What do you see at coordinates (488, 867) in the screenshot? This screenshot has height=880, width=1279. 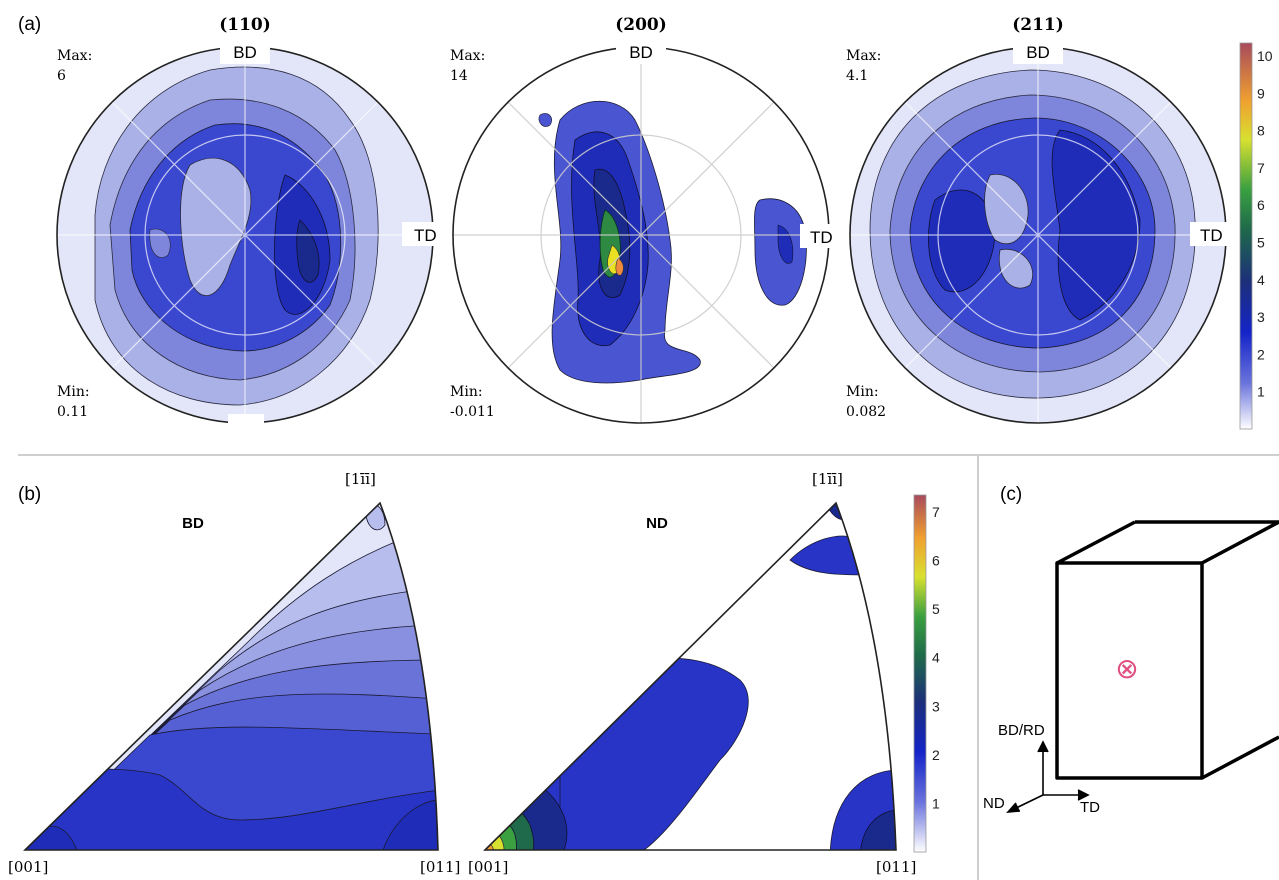 I see `ipf-nd-001: [001]` at bounding box center [488, 867].